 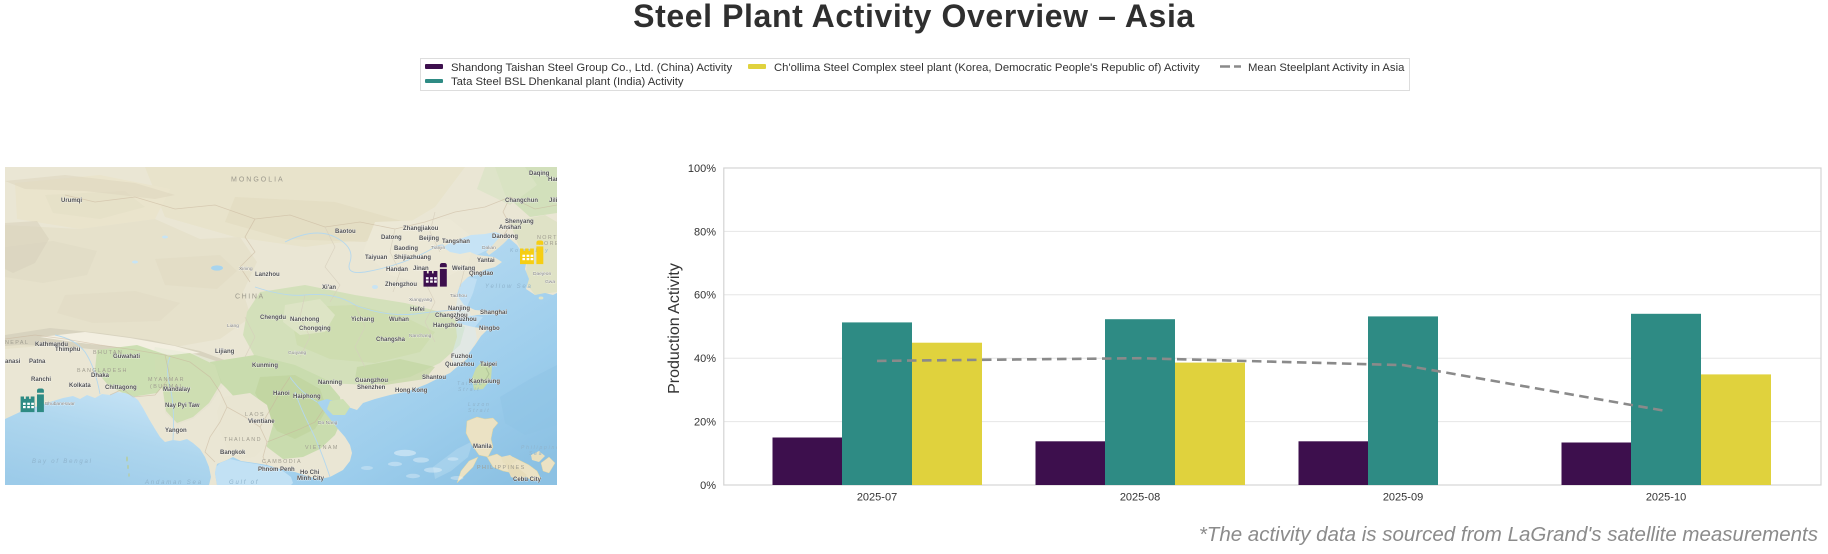 I want to click on svg-text: Shanghai, so click(x=493, y=313).